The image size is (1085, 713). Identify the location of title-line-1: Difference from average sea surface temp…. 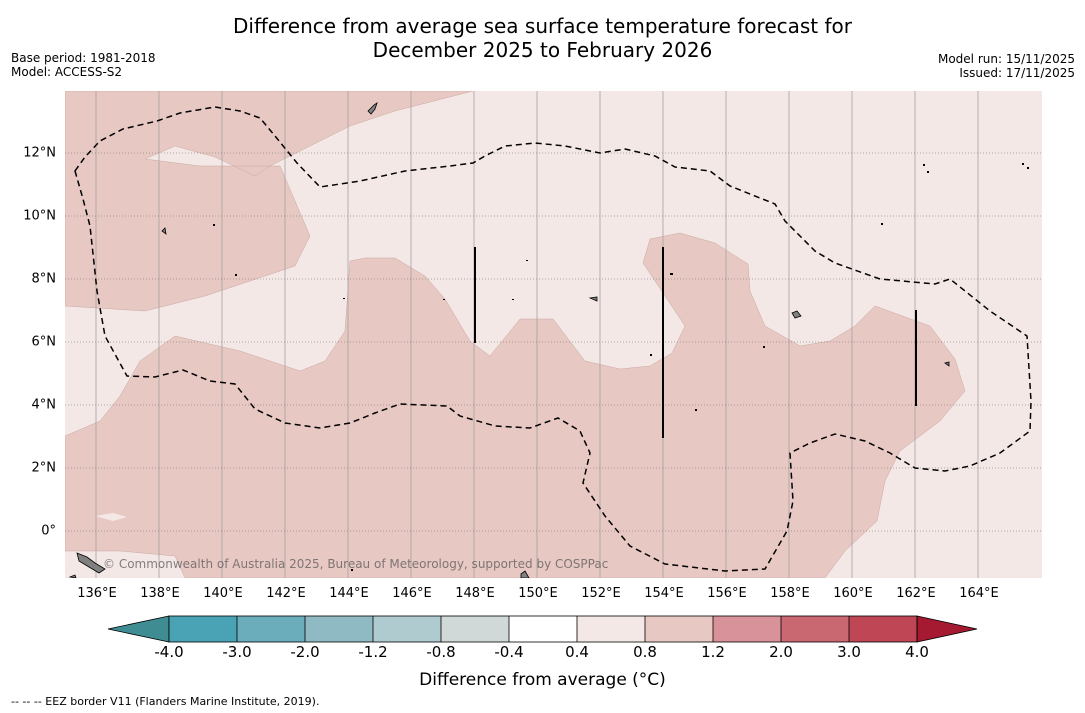
(542, 26).